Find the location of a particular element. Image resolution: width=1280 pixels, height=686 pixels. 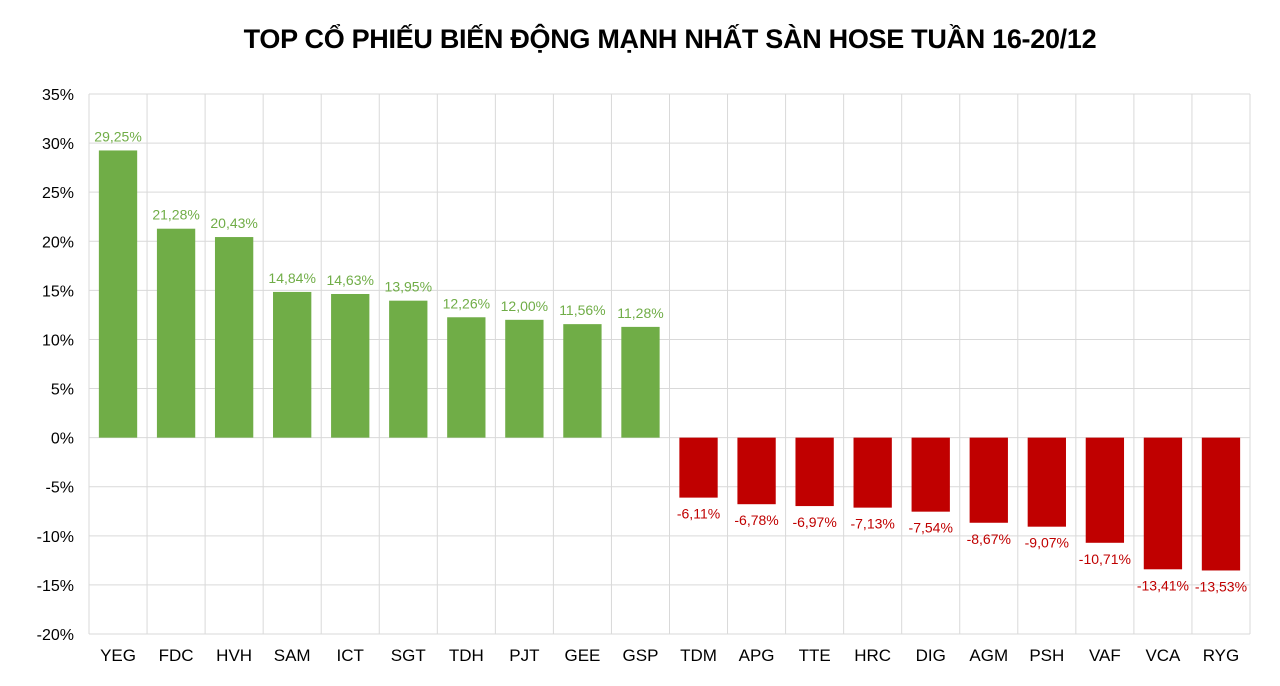

y-tick-label: 0% is located at coordinates (62, 439).